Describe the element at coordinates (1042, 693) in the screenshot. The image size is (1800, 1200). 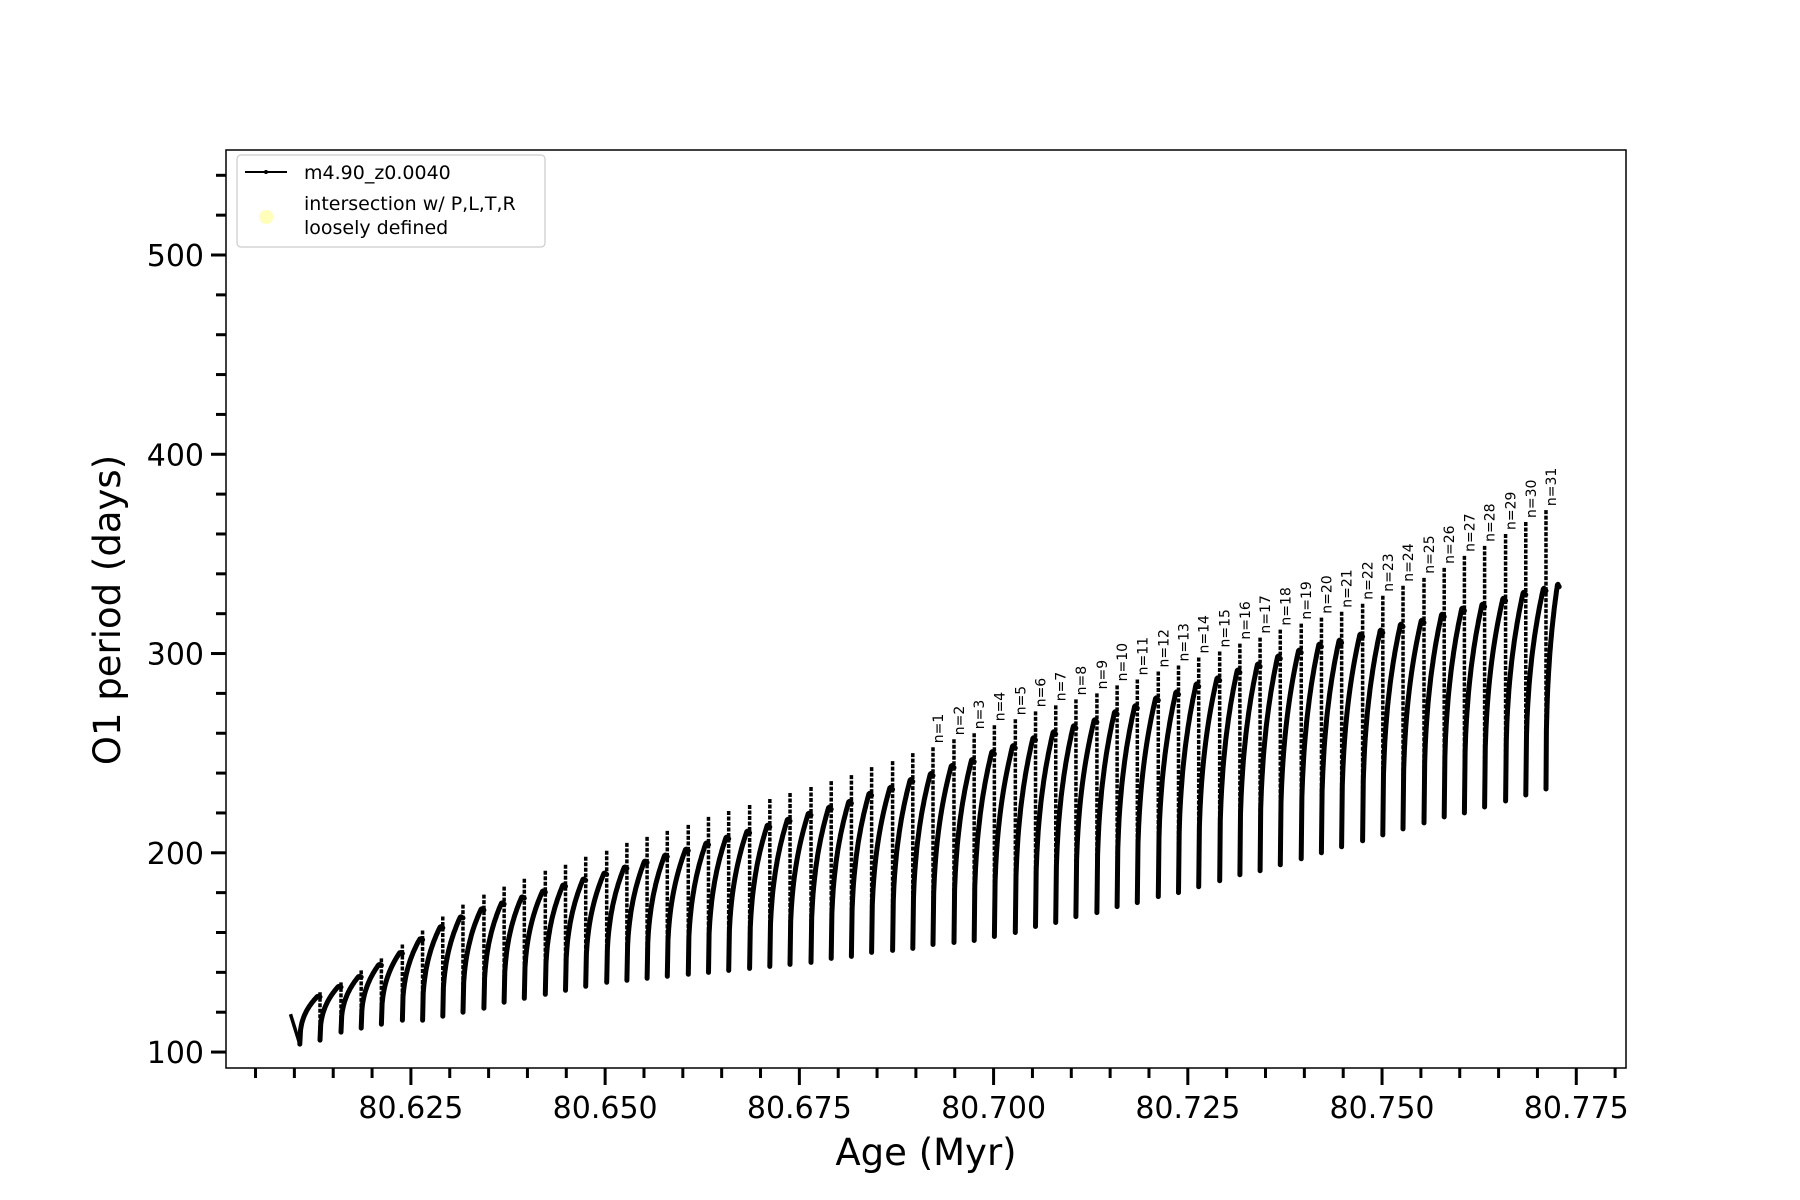
I see `cycle-annotation: n=6` at that location.